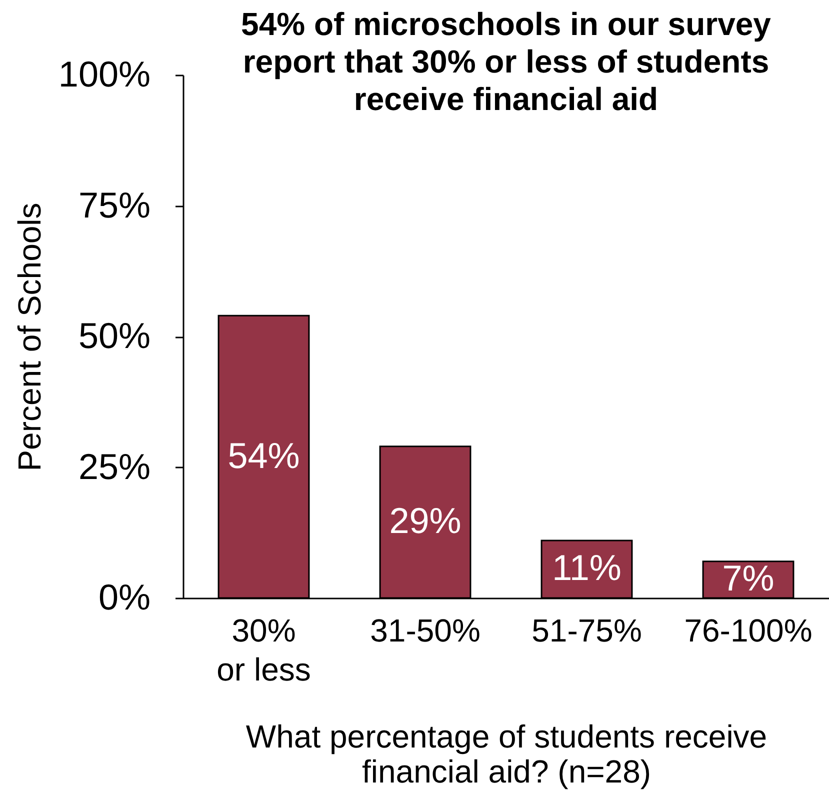 The width and height of the screenshot is (829, 790). Describe the element at coordinates (507, 754) in the screenshot. I see `x-axis-title: What percentage of students receive financial aid? (n=28)` at that location.